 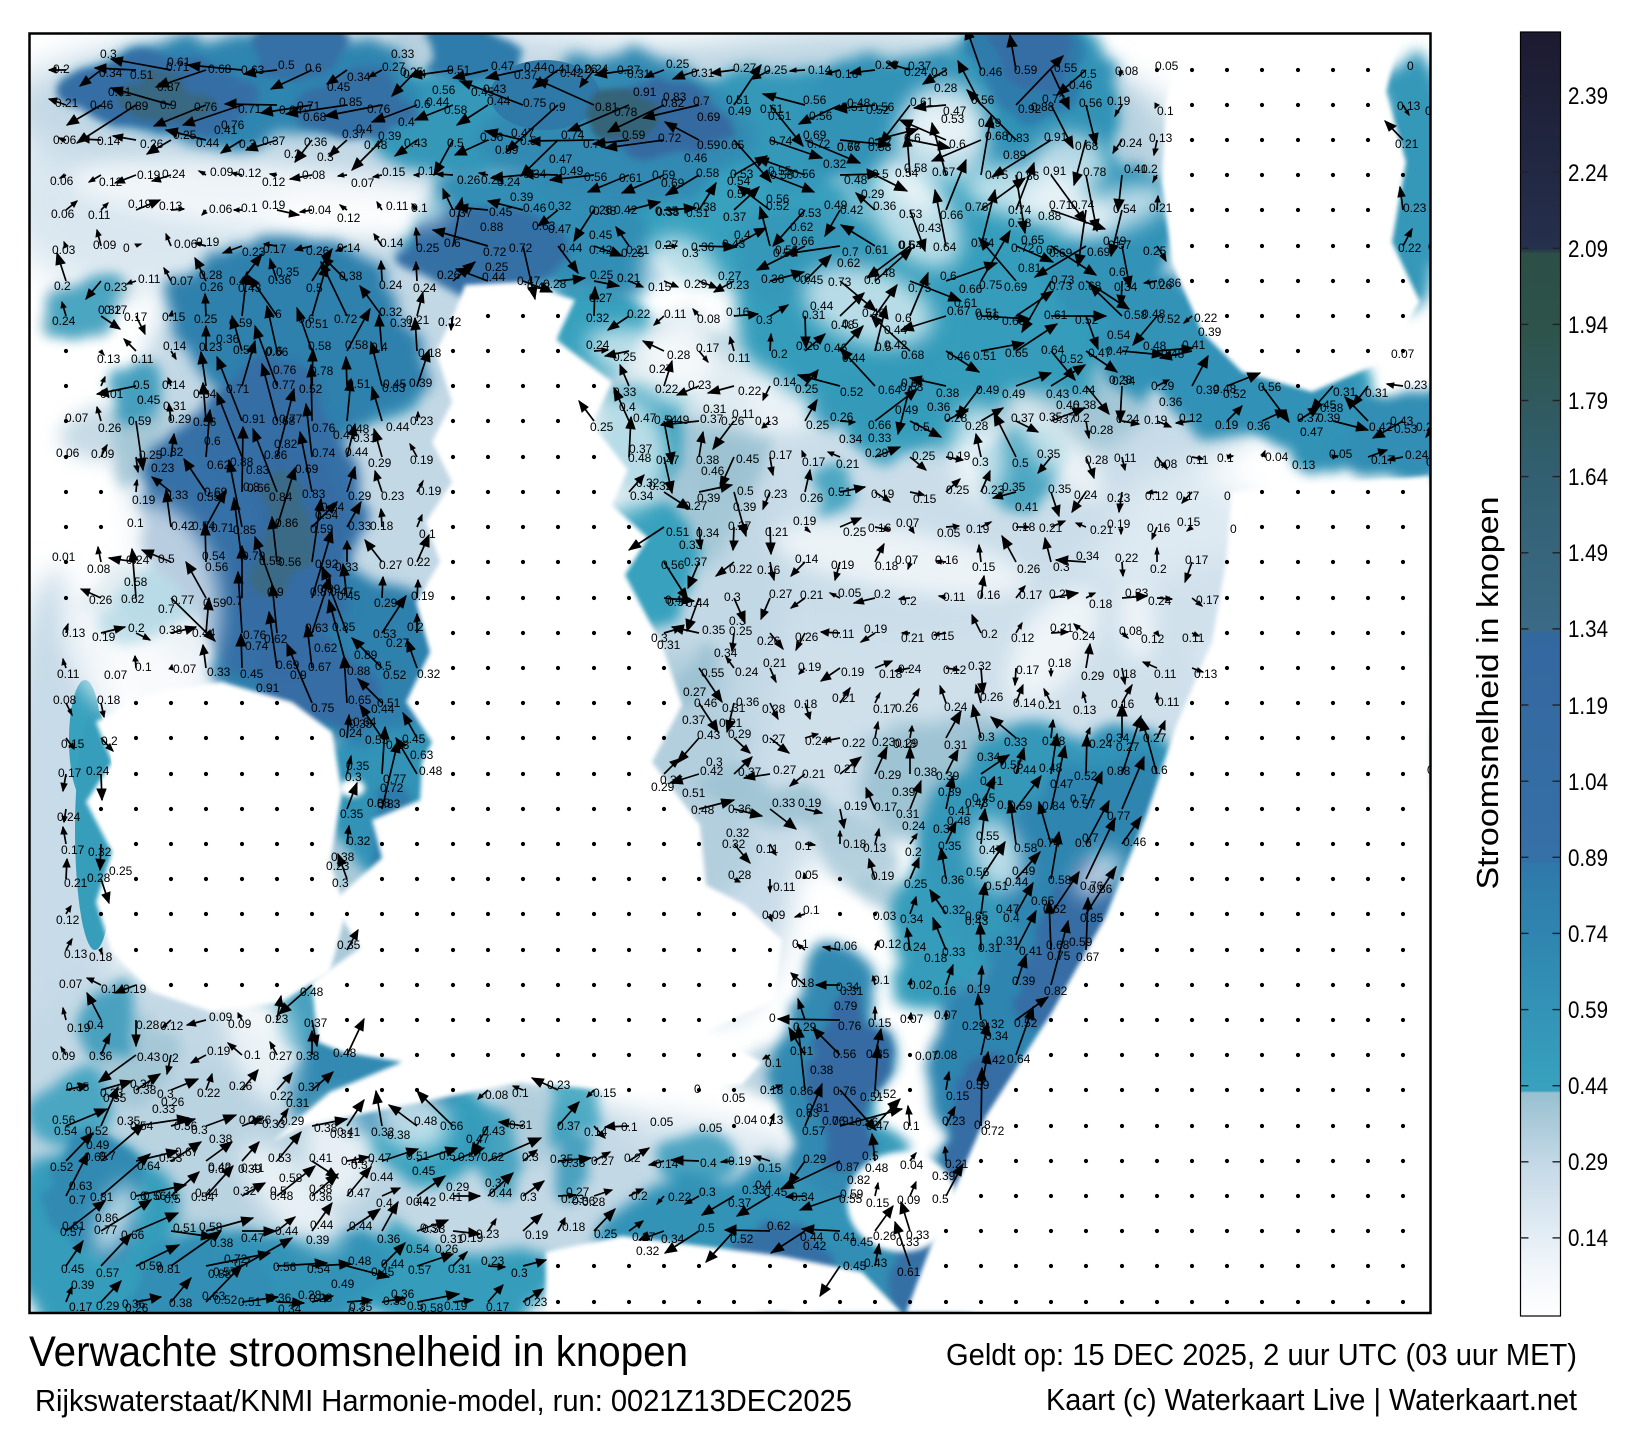 What do you see at coordinates (977, 207) in the screenshot?
I see `svg-text: 0.76` at bounding box center [977, 207].